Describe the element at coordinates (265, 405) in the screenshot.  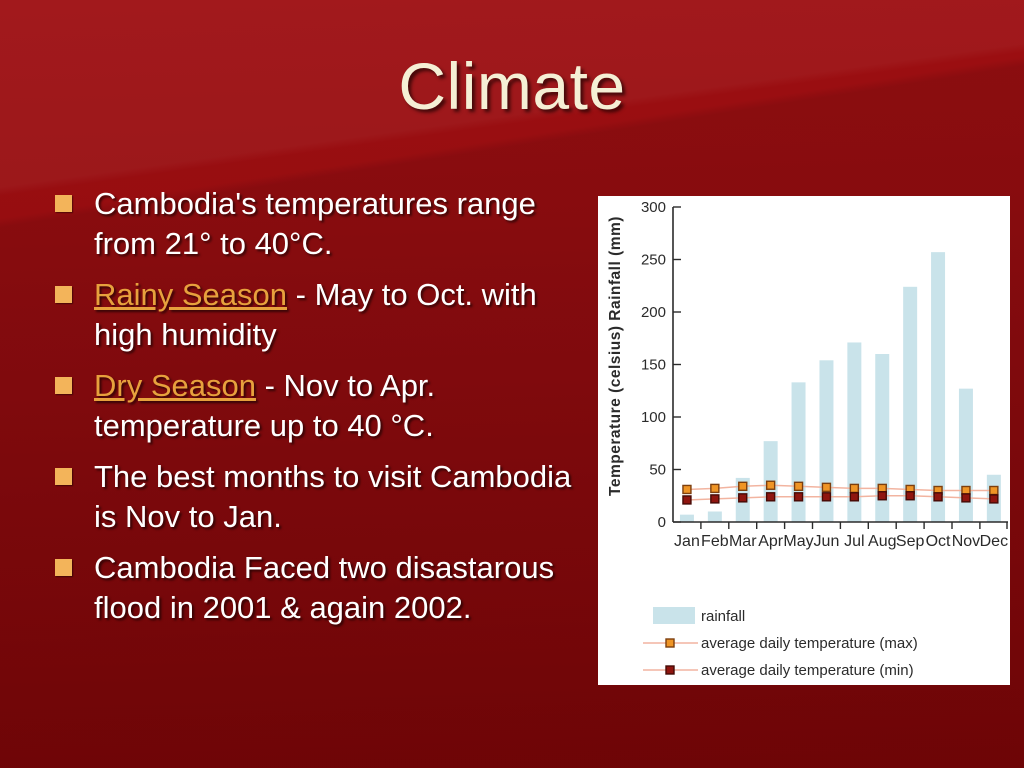
I see `bullet-text-segment: - Nov to Apr. temperature up to 40 °C.` at that location.